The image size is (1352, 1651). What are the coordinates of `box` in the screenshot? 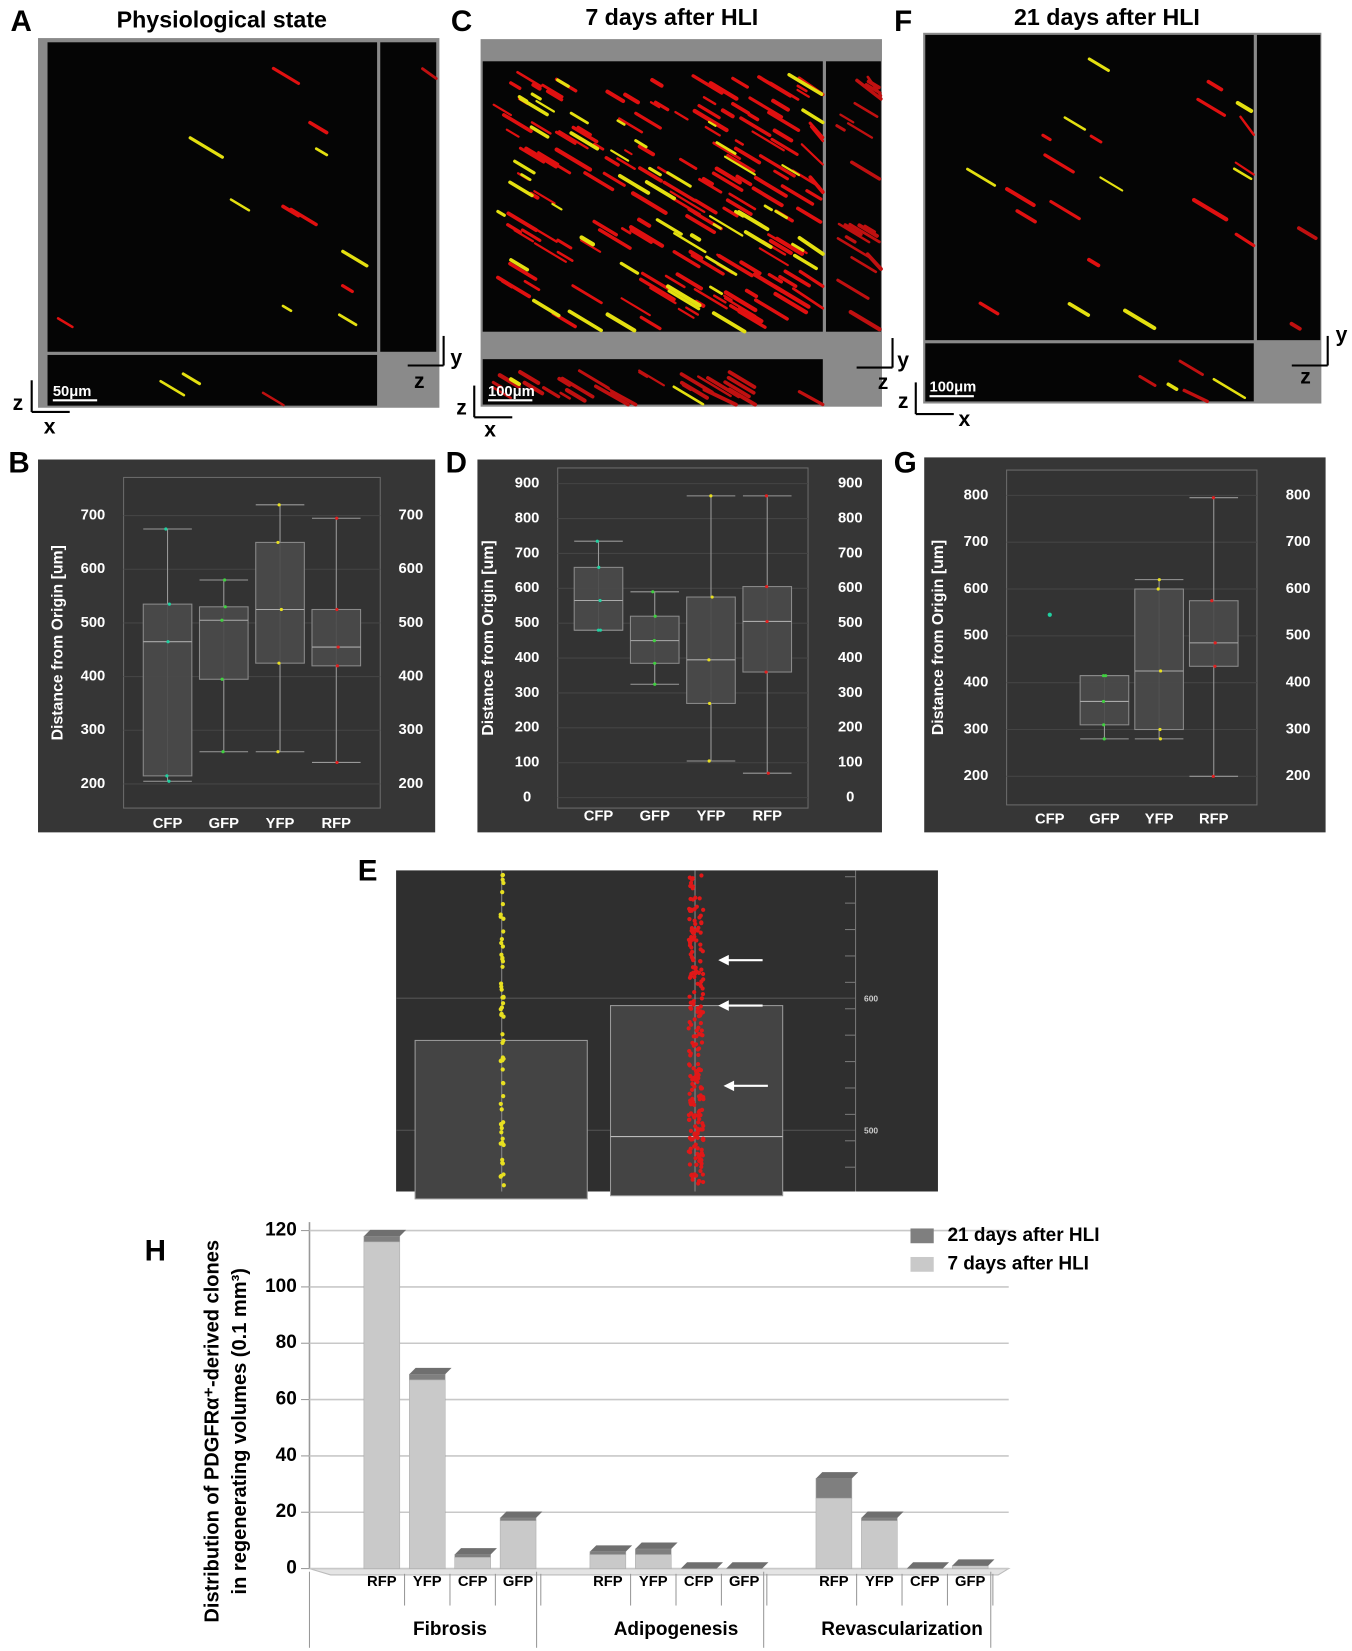 It's located at (167, 690).